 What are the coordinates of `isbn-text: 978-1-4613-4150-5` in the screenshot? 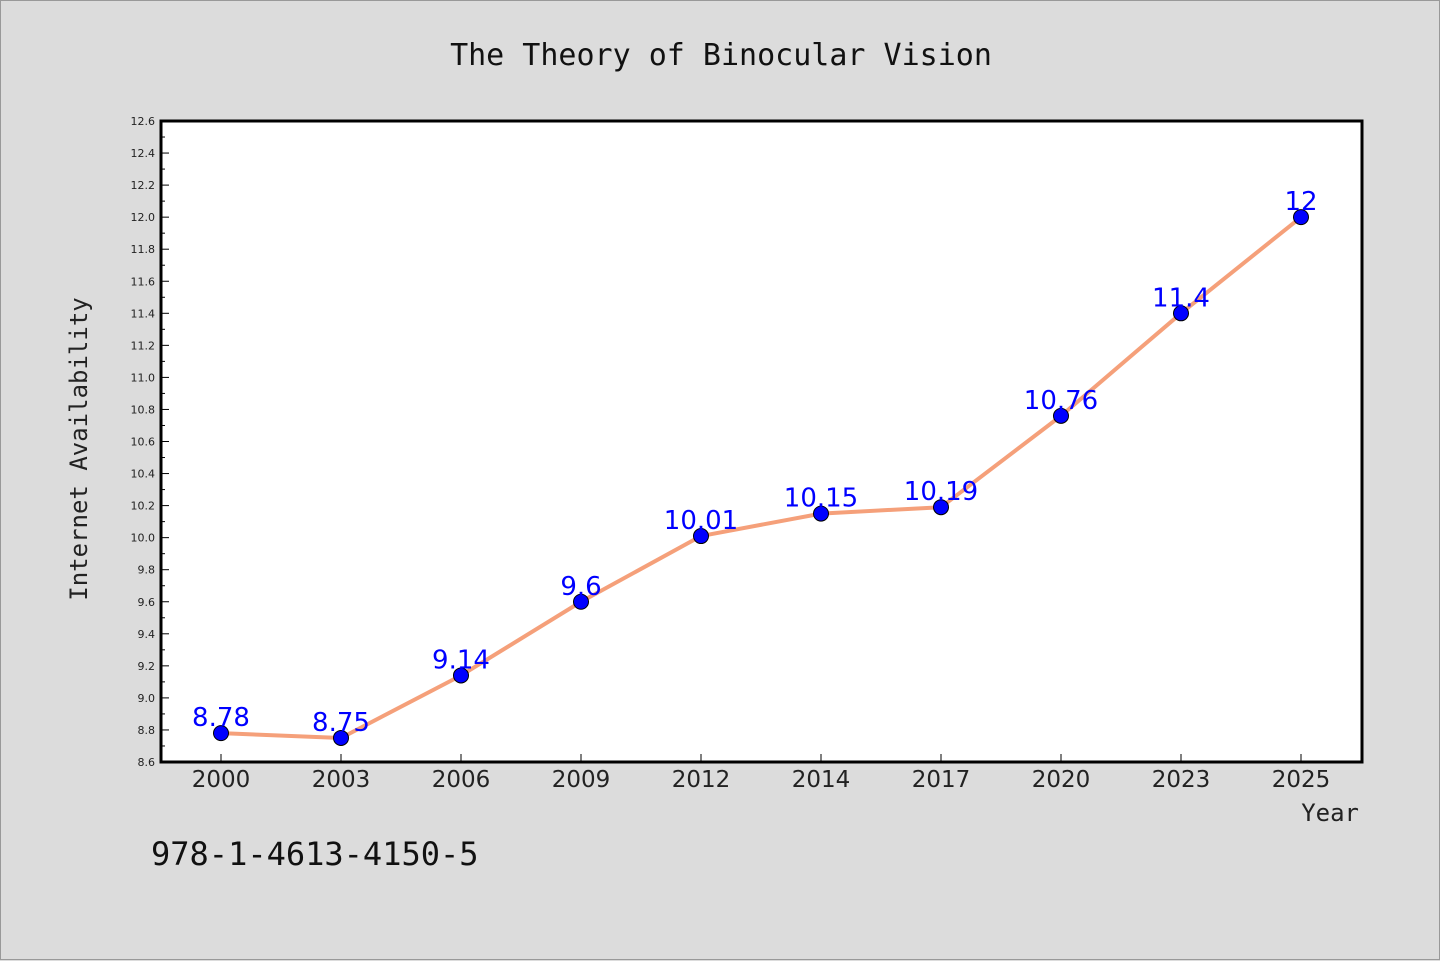 It's located at (315, 854).